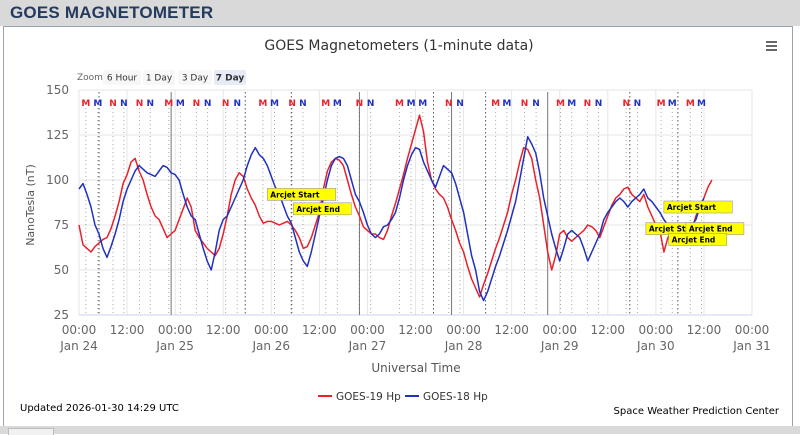 The height and width of the screenshot is (435, 800). What do you see at coordinates (455, 397) in the screenshot?
I see `legend-label: GOES-18 Hp` at bounding box center [455, 397].